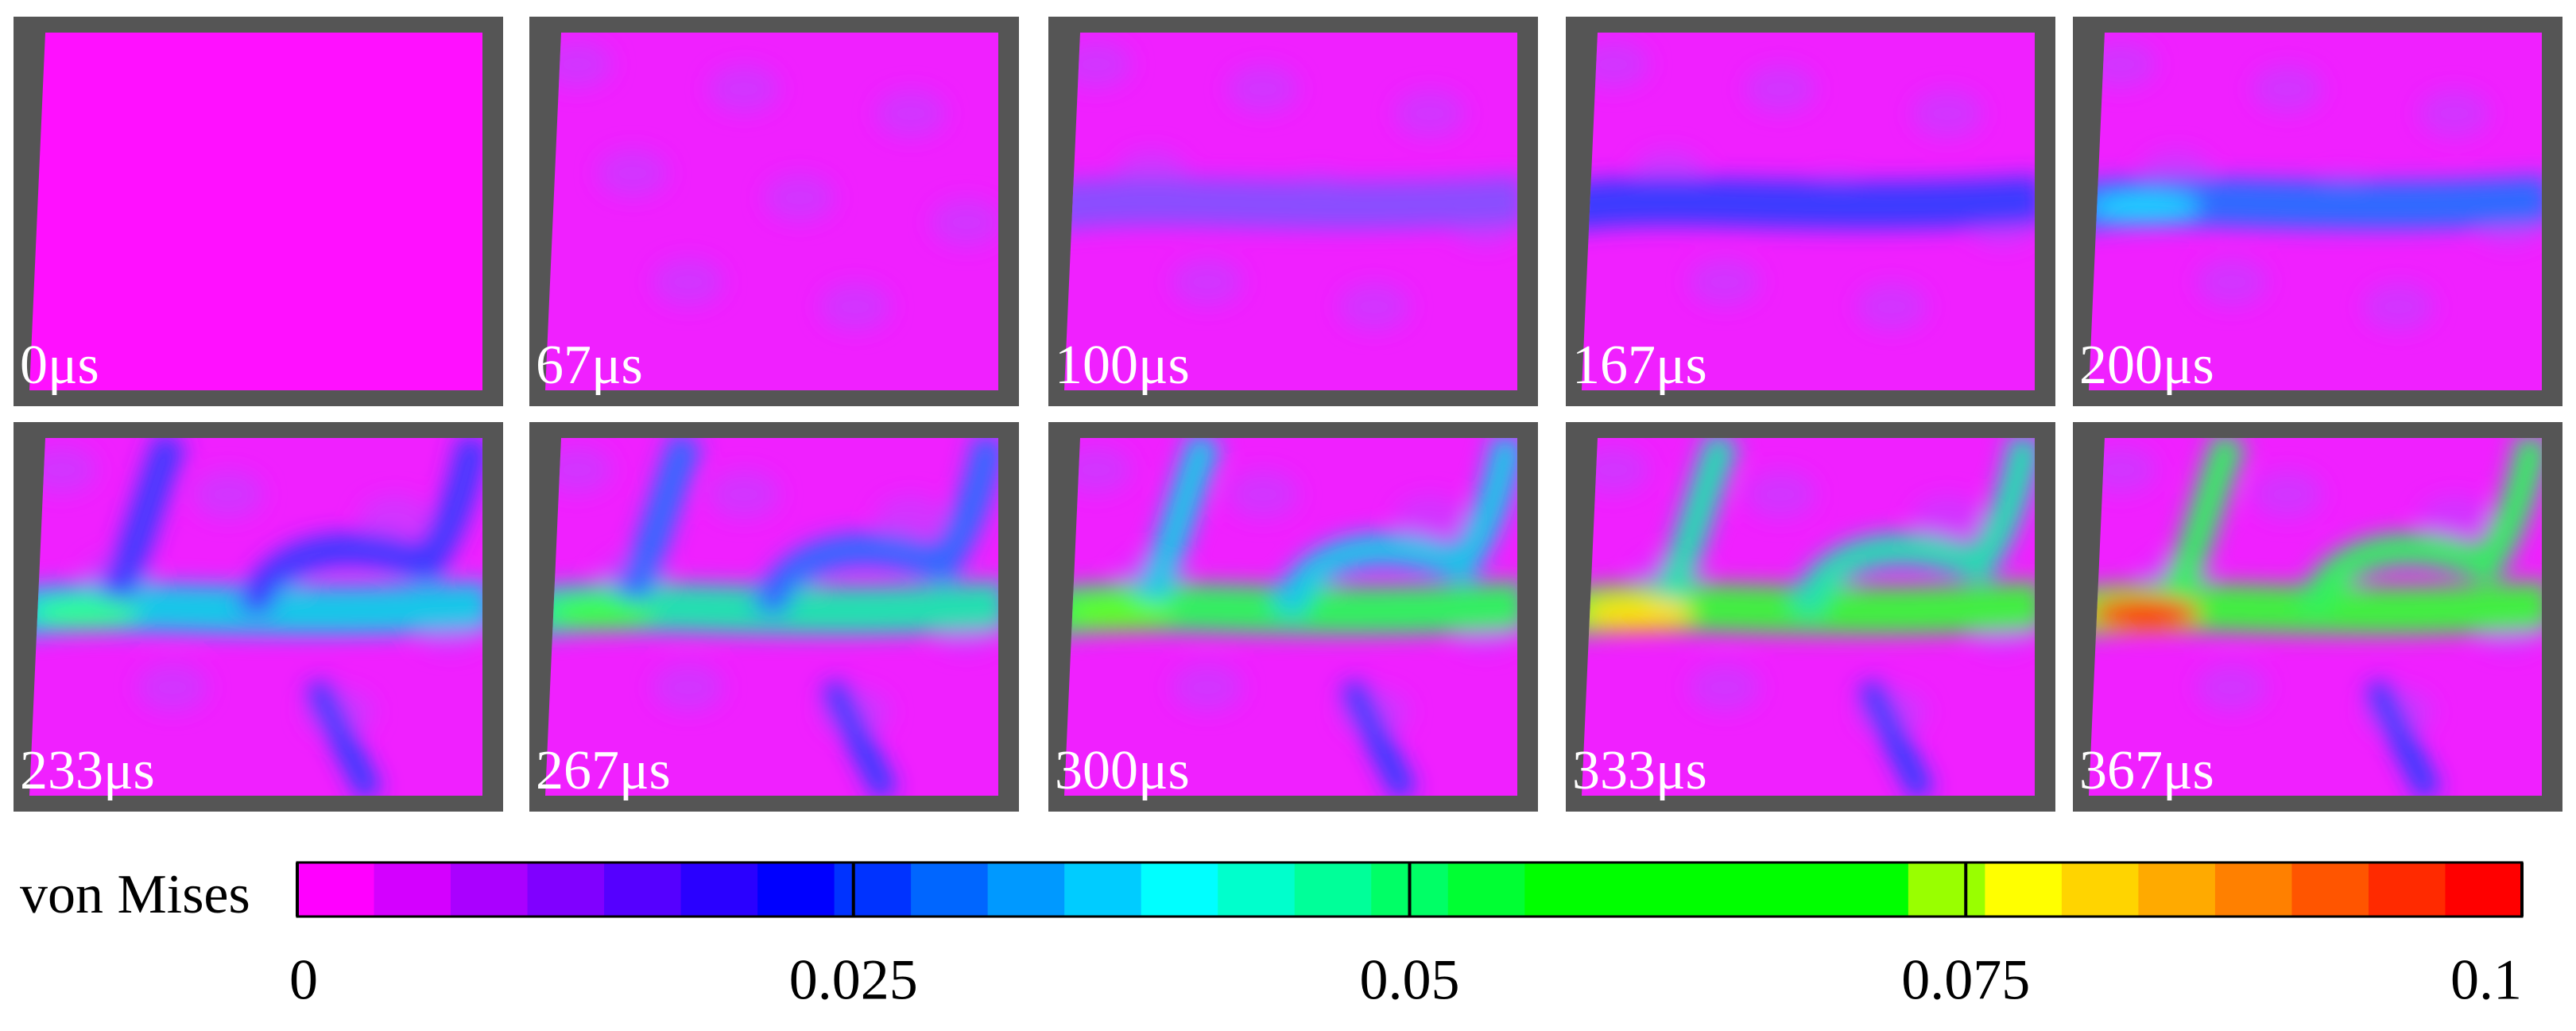 This screenshot has width=2576, height=1031. I want to click on panel: 200μs, so click(2317, 212).